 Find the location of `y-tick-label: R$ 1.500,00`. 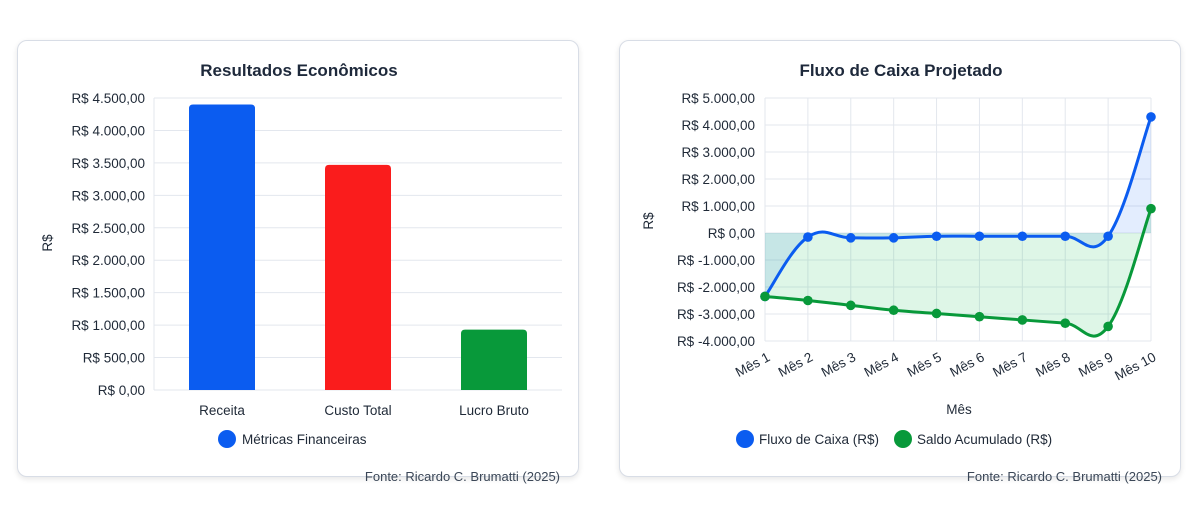

y-tick-label: R$ 1.500,00 is located at coordinates (108, 293).